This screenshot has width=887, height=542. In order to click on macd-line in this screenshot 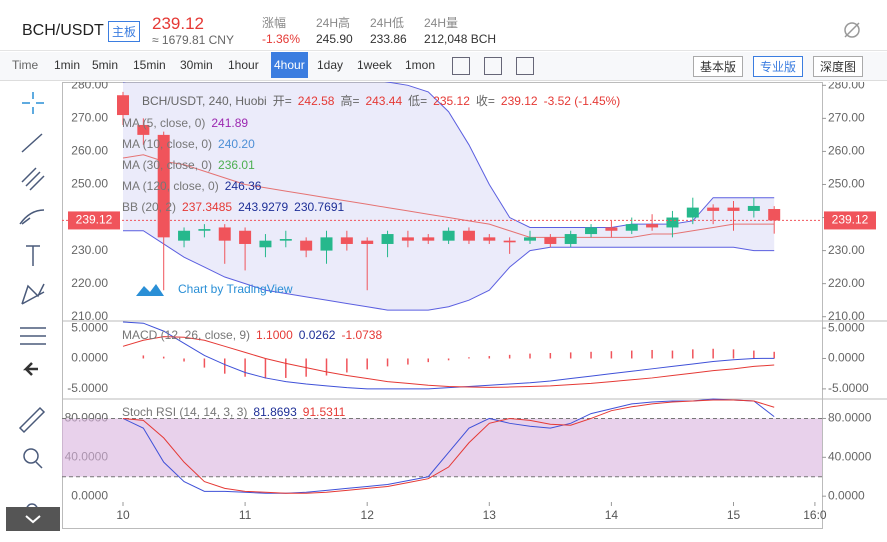, I will do `click(448, 355)`.